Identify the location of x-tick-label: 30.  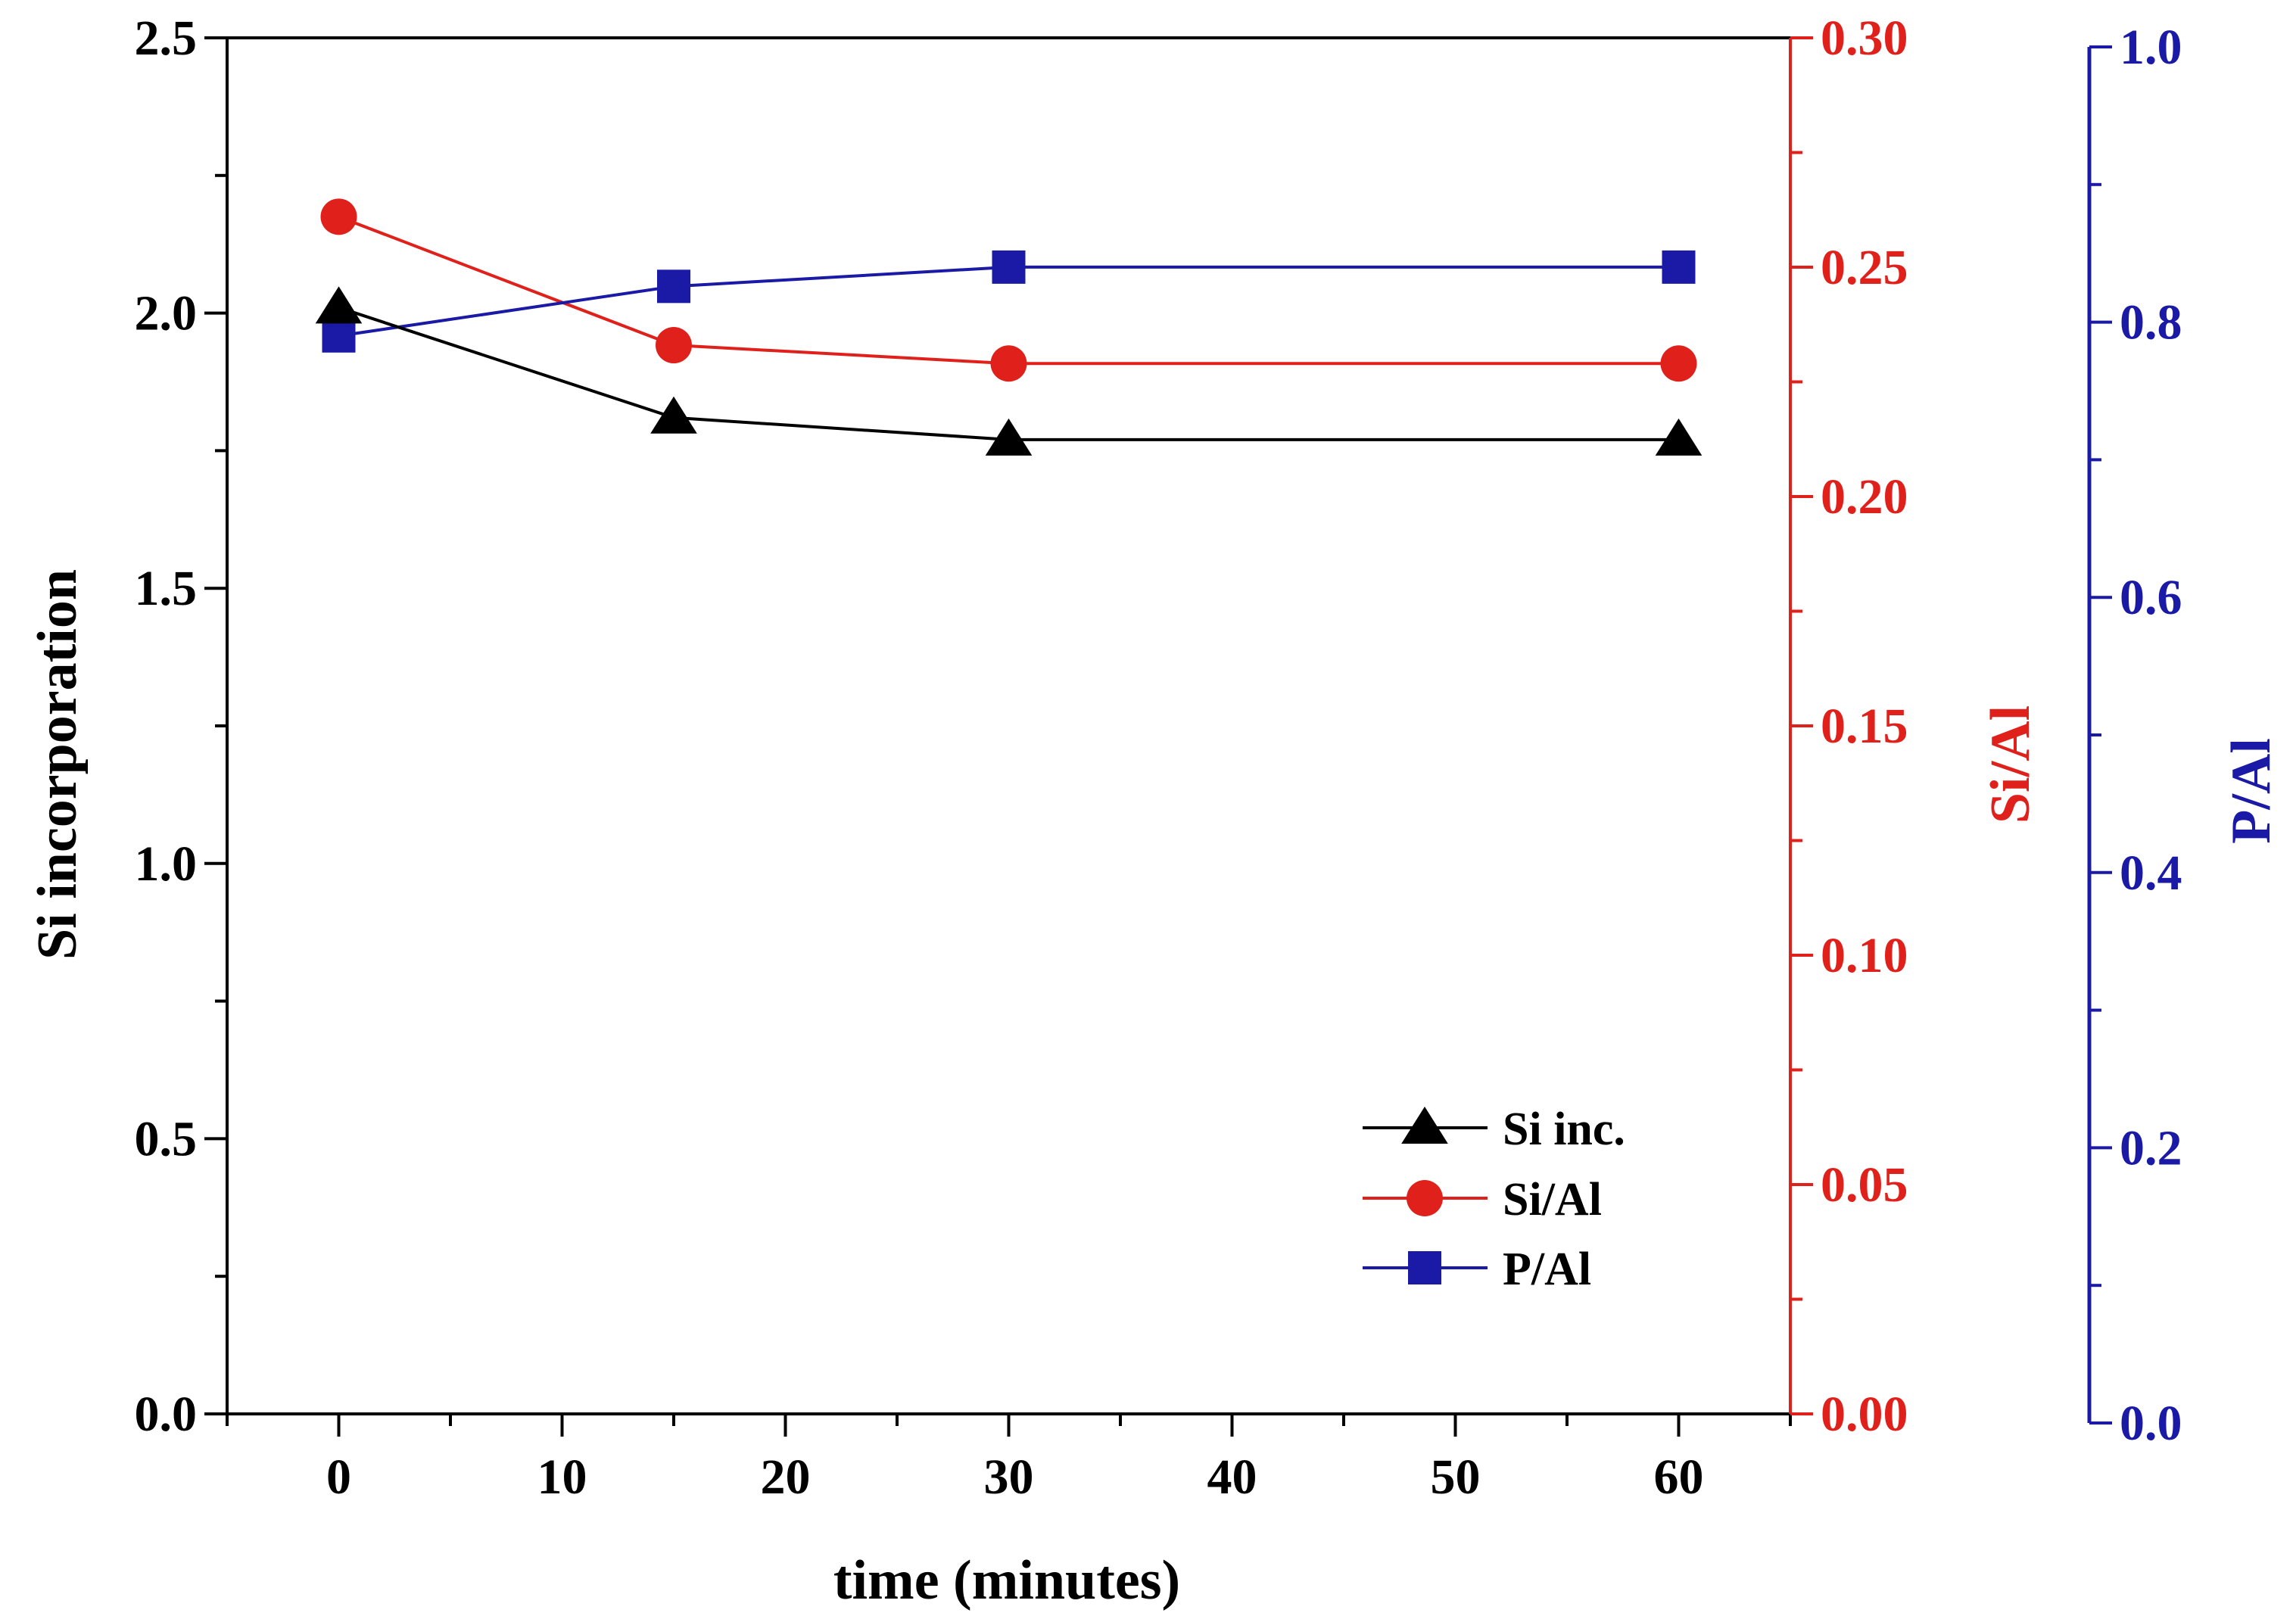
(1009, 1477).